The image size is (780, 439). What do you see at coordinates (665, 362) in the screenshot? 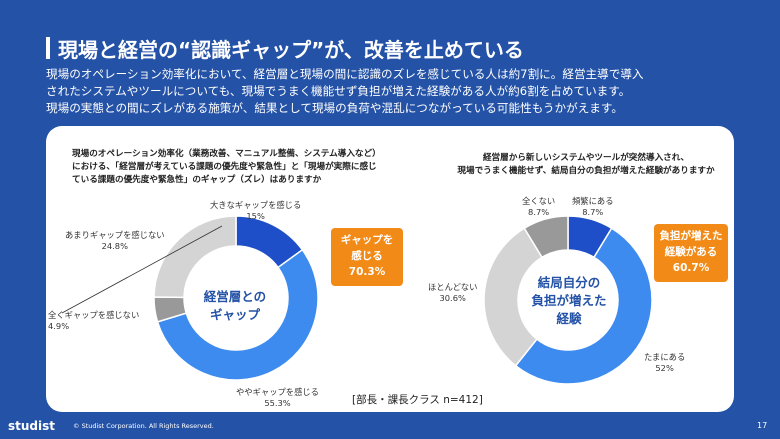
I see `chart2-label-sometimes: たまにある 52%` at bounding box center [665, 362].